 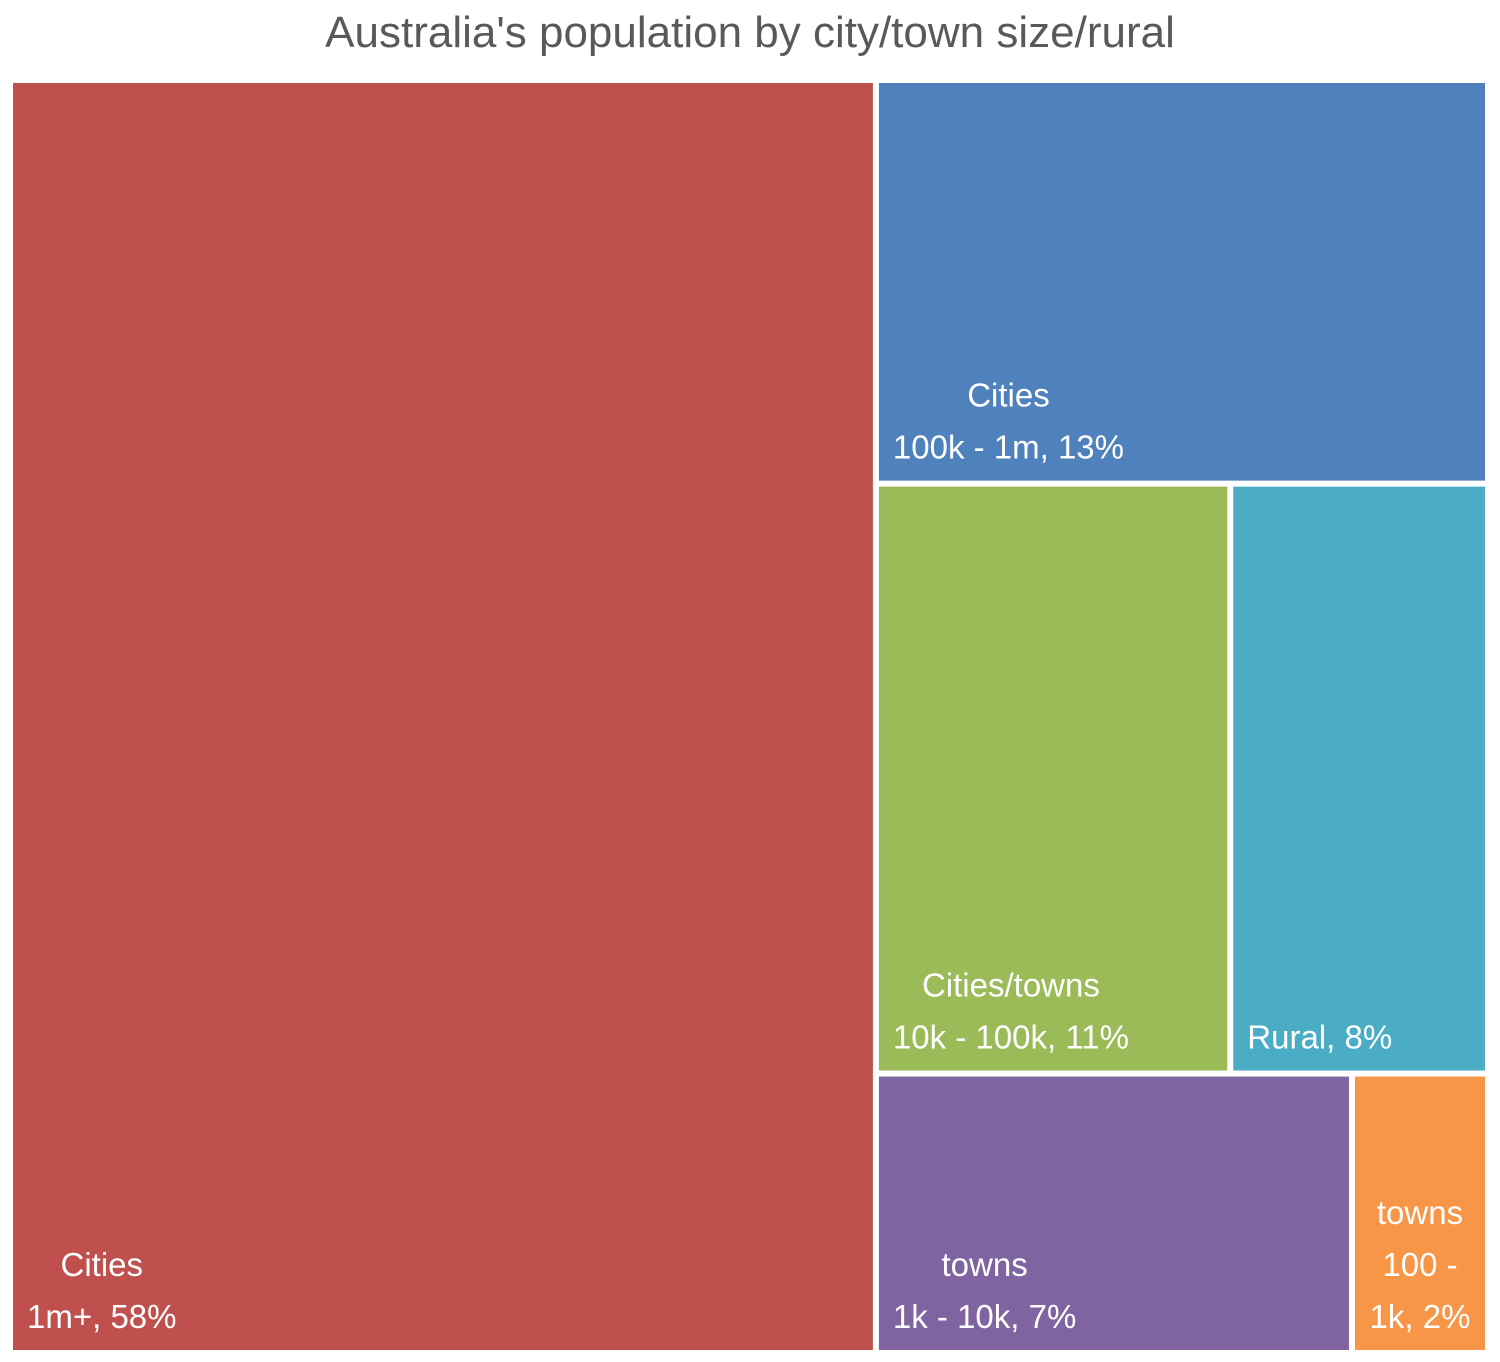 I want to click on tile-towns-100-1k: towns 100 - 1k, 2%, so click(x=1419, y=1213).